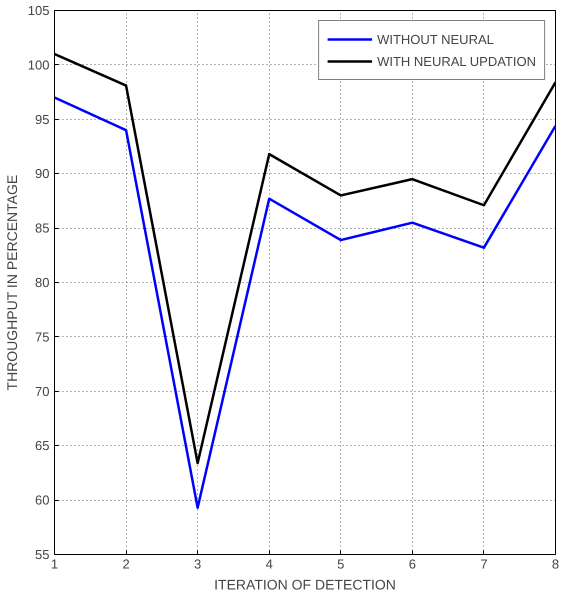 This screenshot has width=563, height=595. Describe the element at coordinates (484, 564) in the screenshot. I see `x-tick-label: 7` at that location.